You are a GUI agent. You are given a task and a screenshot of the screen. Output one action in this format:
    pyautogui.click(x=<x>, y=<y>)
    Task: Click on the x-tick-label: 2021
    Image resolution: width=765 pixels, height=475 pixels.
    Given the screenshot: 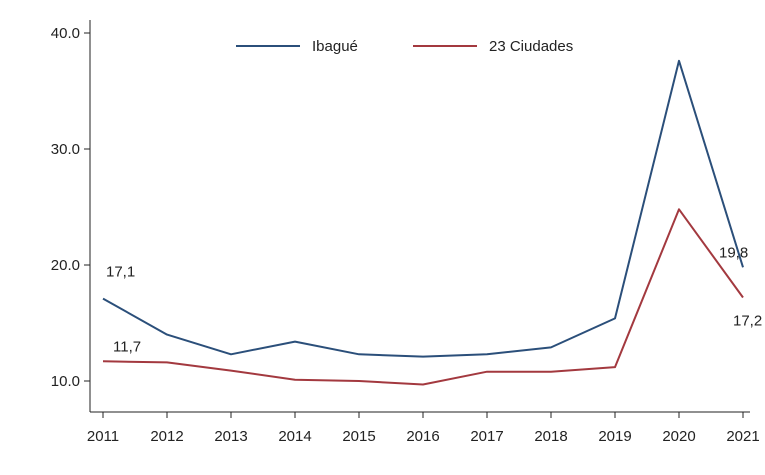 What is the action you would take?
    pyautogui.click(x=742, y=436)
    